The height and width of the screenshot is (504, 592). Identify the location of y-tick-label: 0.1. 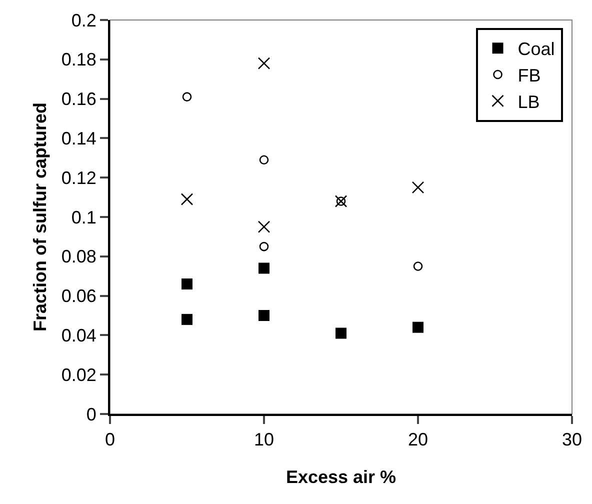
(83, 217).